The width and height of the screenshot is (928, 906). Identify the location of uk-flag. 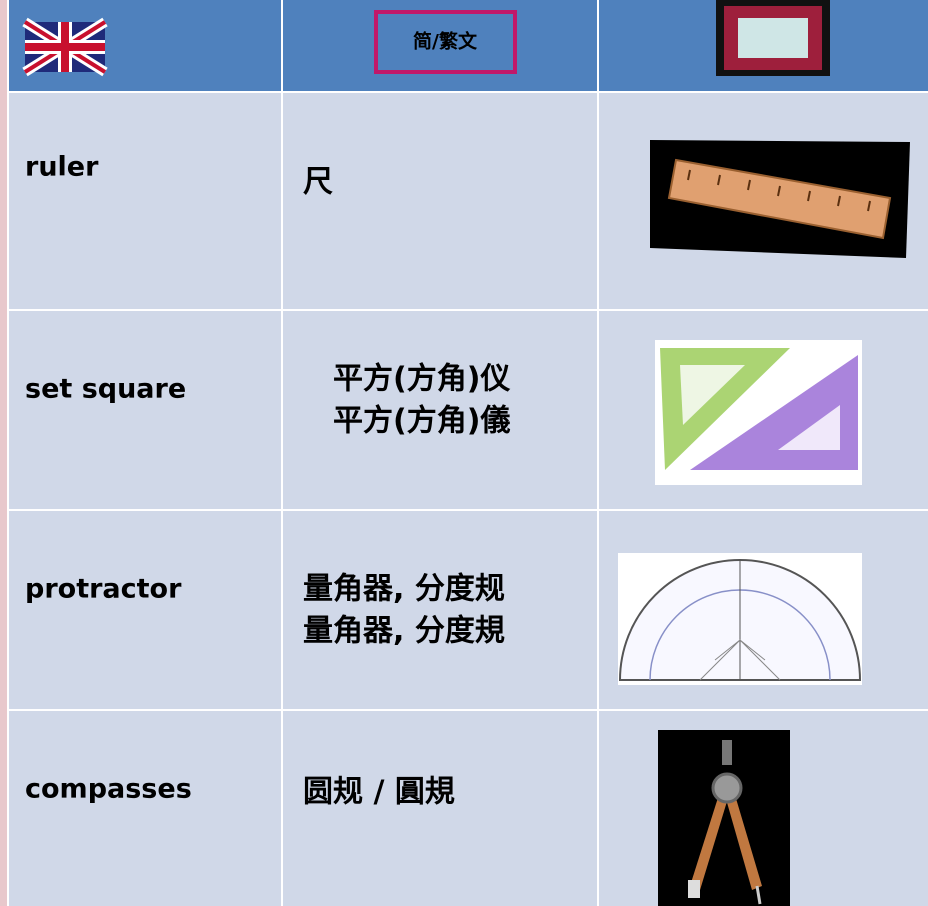
(65, 47).